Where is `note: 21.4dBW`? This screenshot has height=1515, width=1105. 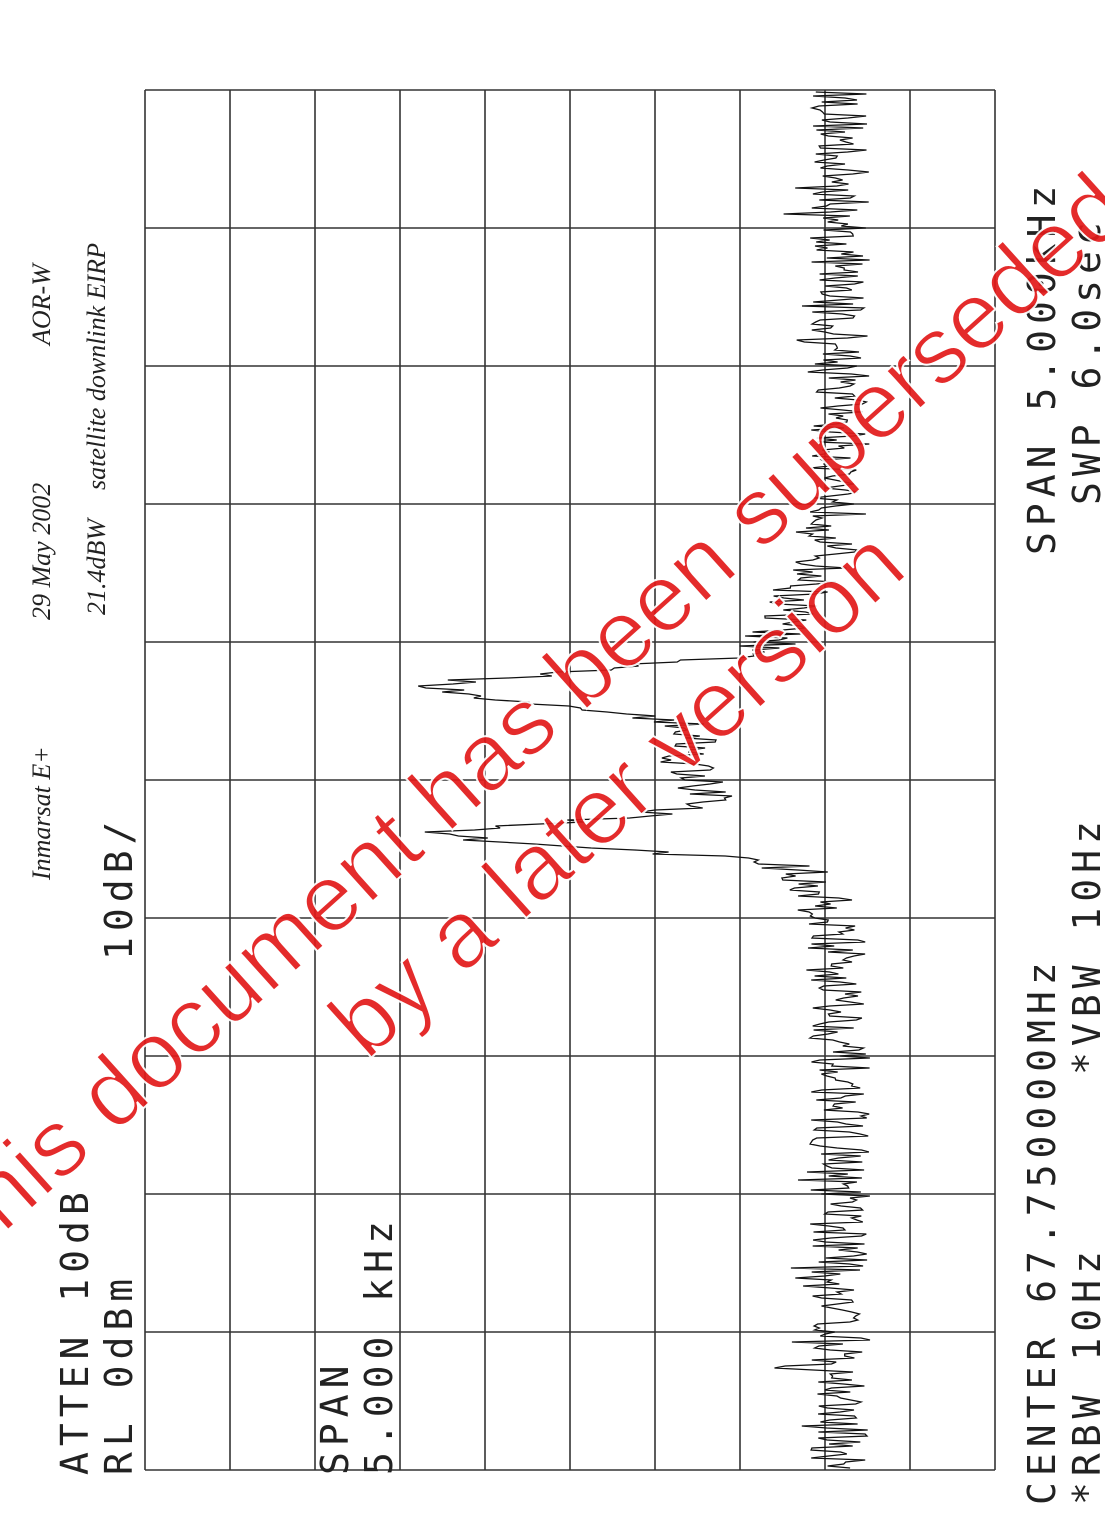 note: 21.4dBW is located at coordinates (96, 566).